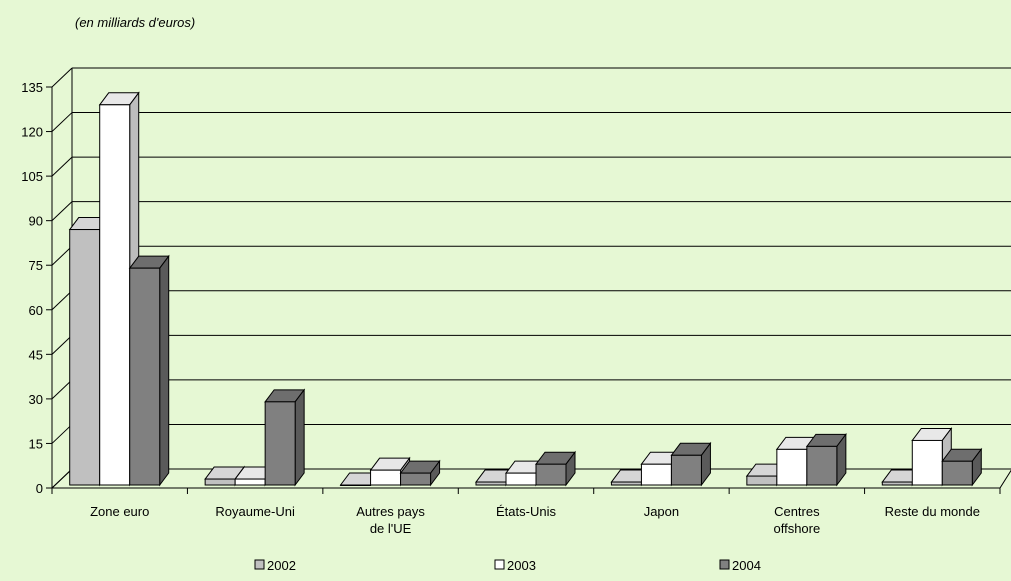 The width and height of the screenshot is (1011, 581). Describe the element at coordinates (390, 520) in the screenshot. I see `x-tick-label: Autres pays de l'UE` at that location.